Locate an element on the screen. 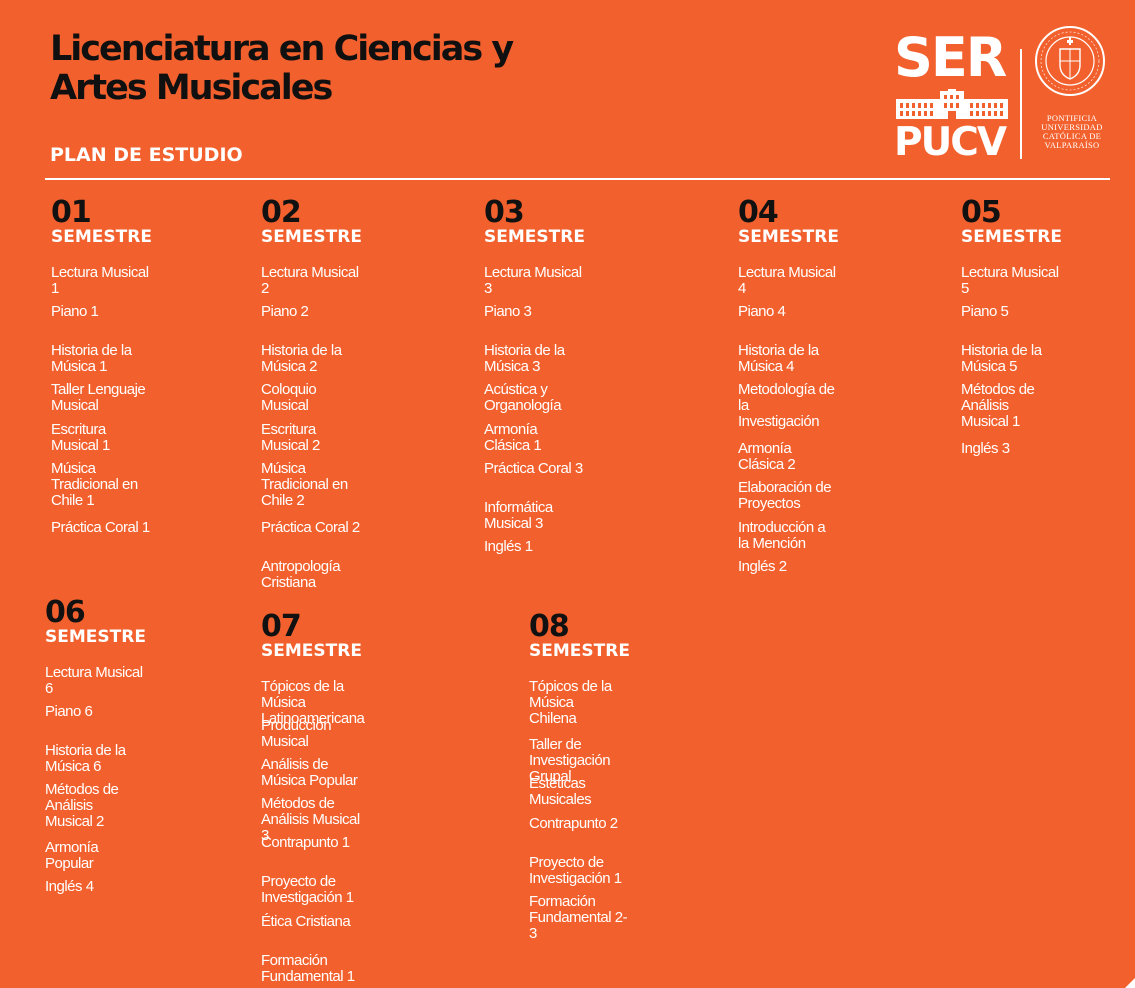 Image resolution: width=1135 pixels, height=988 pixels. course-item: Piano 3 is located at coordinates (508, 311).